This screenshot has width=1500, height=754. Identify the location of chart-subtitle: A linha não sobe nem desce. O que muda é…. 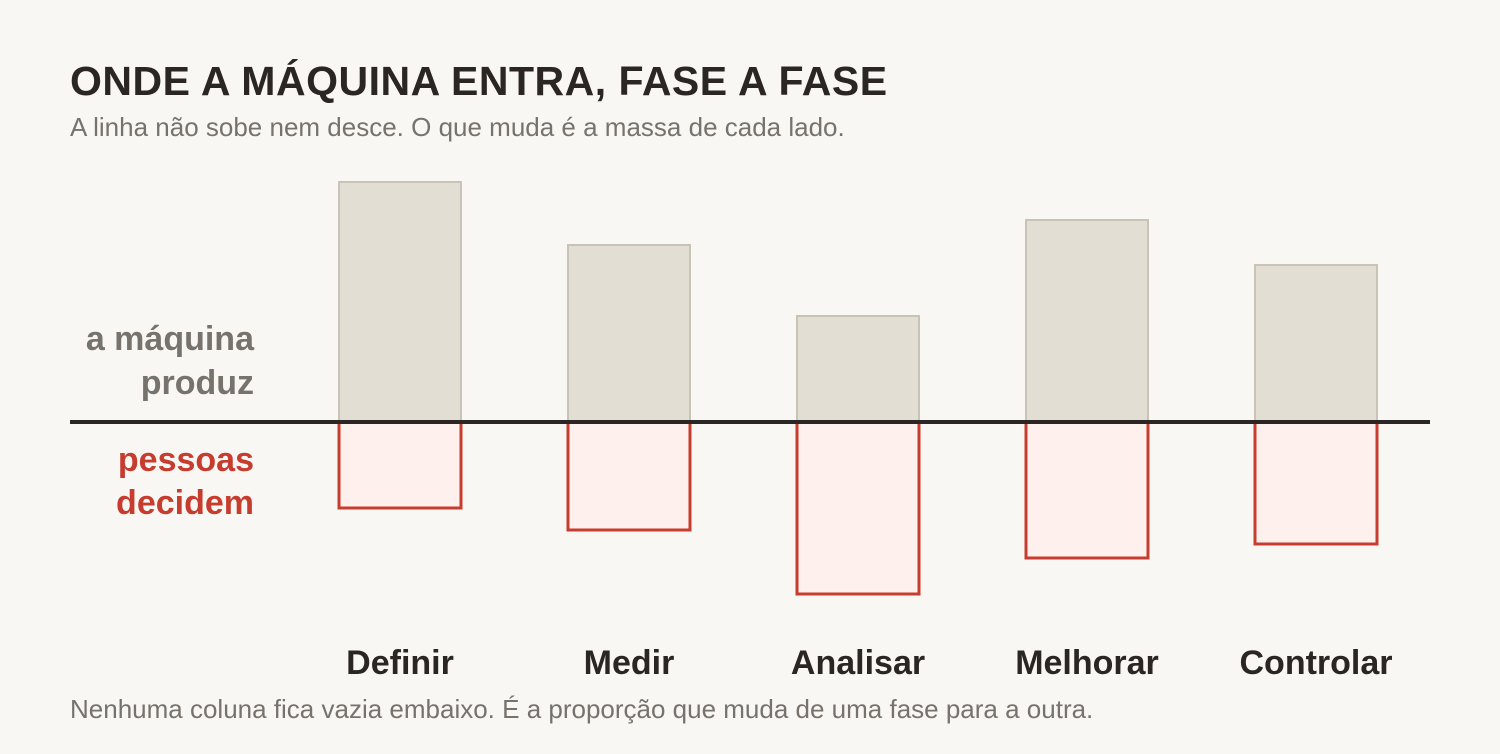
(457, 127).